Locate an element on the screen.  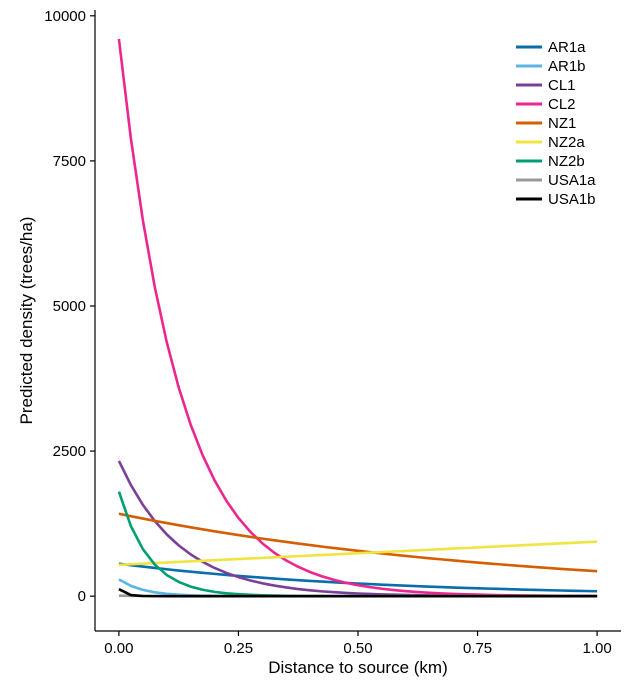
legend-label-ar1b: AR1b is located at coordinates (567, 66).